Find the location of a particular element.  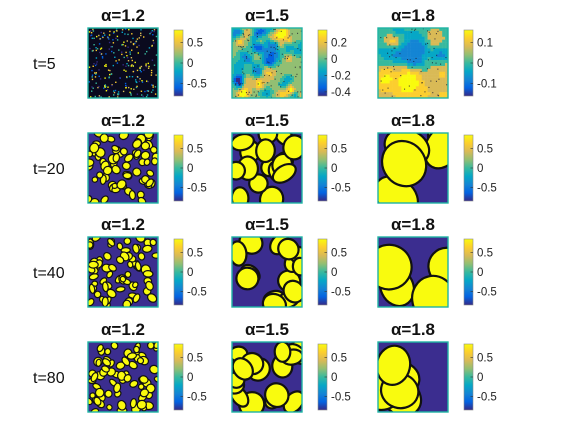

colorbar-tick-label: -0.4 is located at coordinates (341, 93).